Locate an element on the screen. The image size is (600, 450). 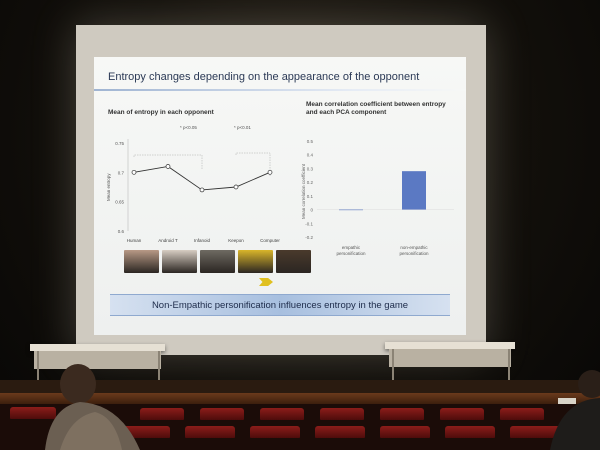
y-tick-label: 0.75 is located at coordinates (119, 143).